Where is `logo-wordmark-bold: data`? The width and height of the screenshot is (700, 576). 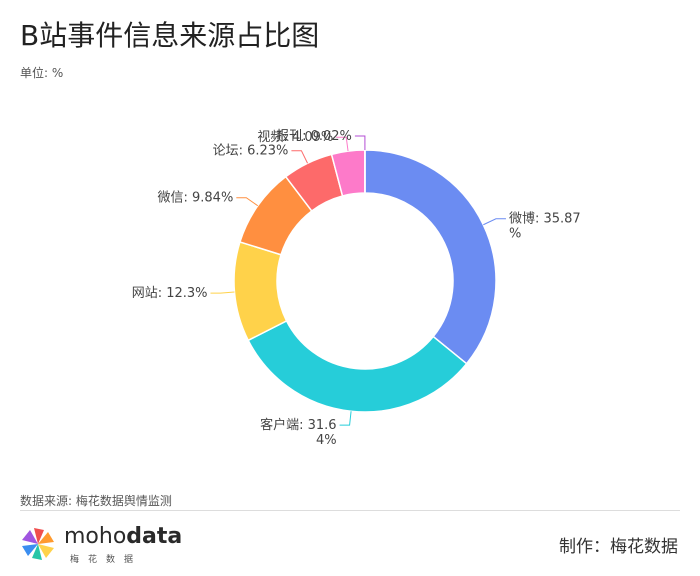
logo-wordmark-bold: data is located at coordinates (154, 536).